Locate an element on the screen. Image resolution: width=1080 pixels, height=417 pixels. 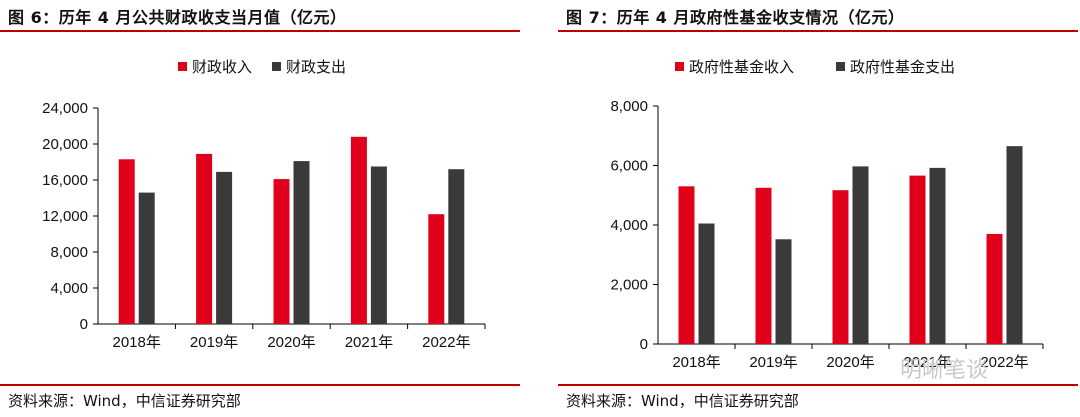
chart-title: 图 6：历年 4 月公共财政收支当月值（亿元） is located at coordinates (177, 17).